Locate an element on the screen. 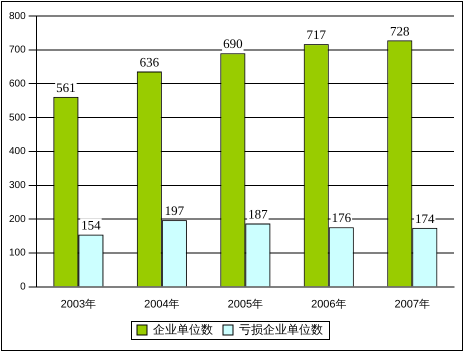  legend-label: 企业单位数 is located at coordinates (183, 329).